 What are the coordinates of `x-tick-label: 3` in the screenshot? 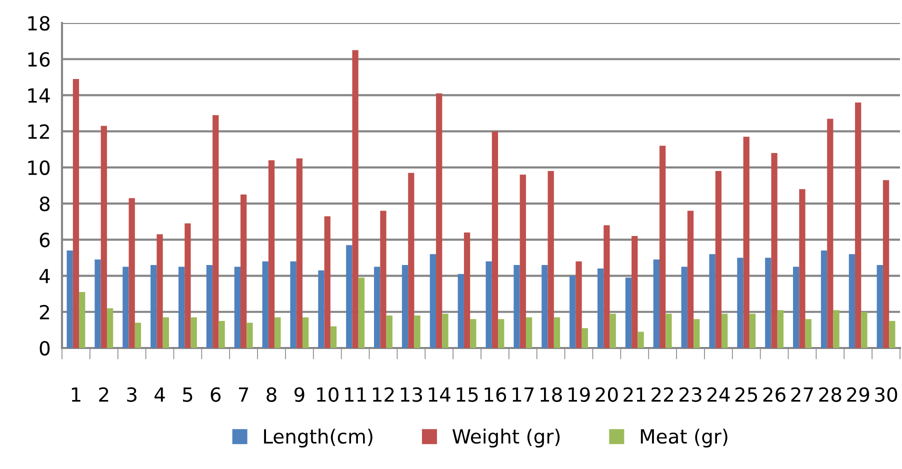 It's located at (131, 394).